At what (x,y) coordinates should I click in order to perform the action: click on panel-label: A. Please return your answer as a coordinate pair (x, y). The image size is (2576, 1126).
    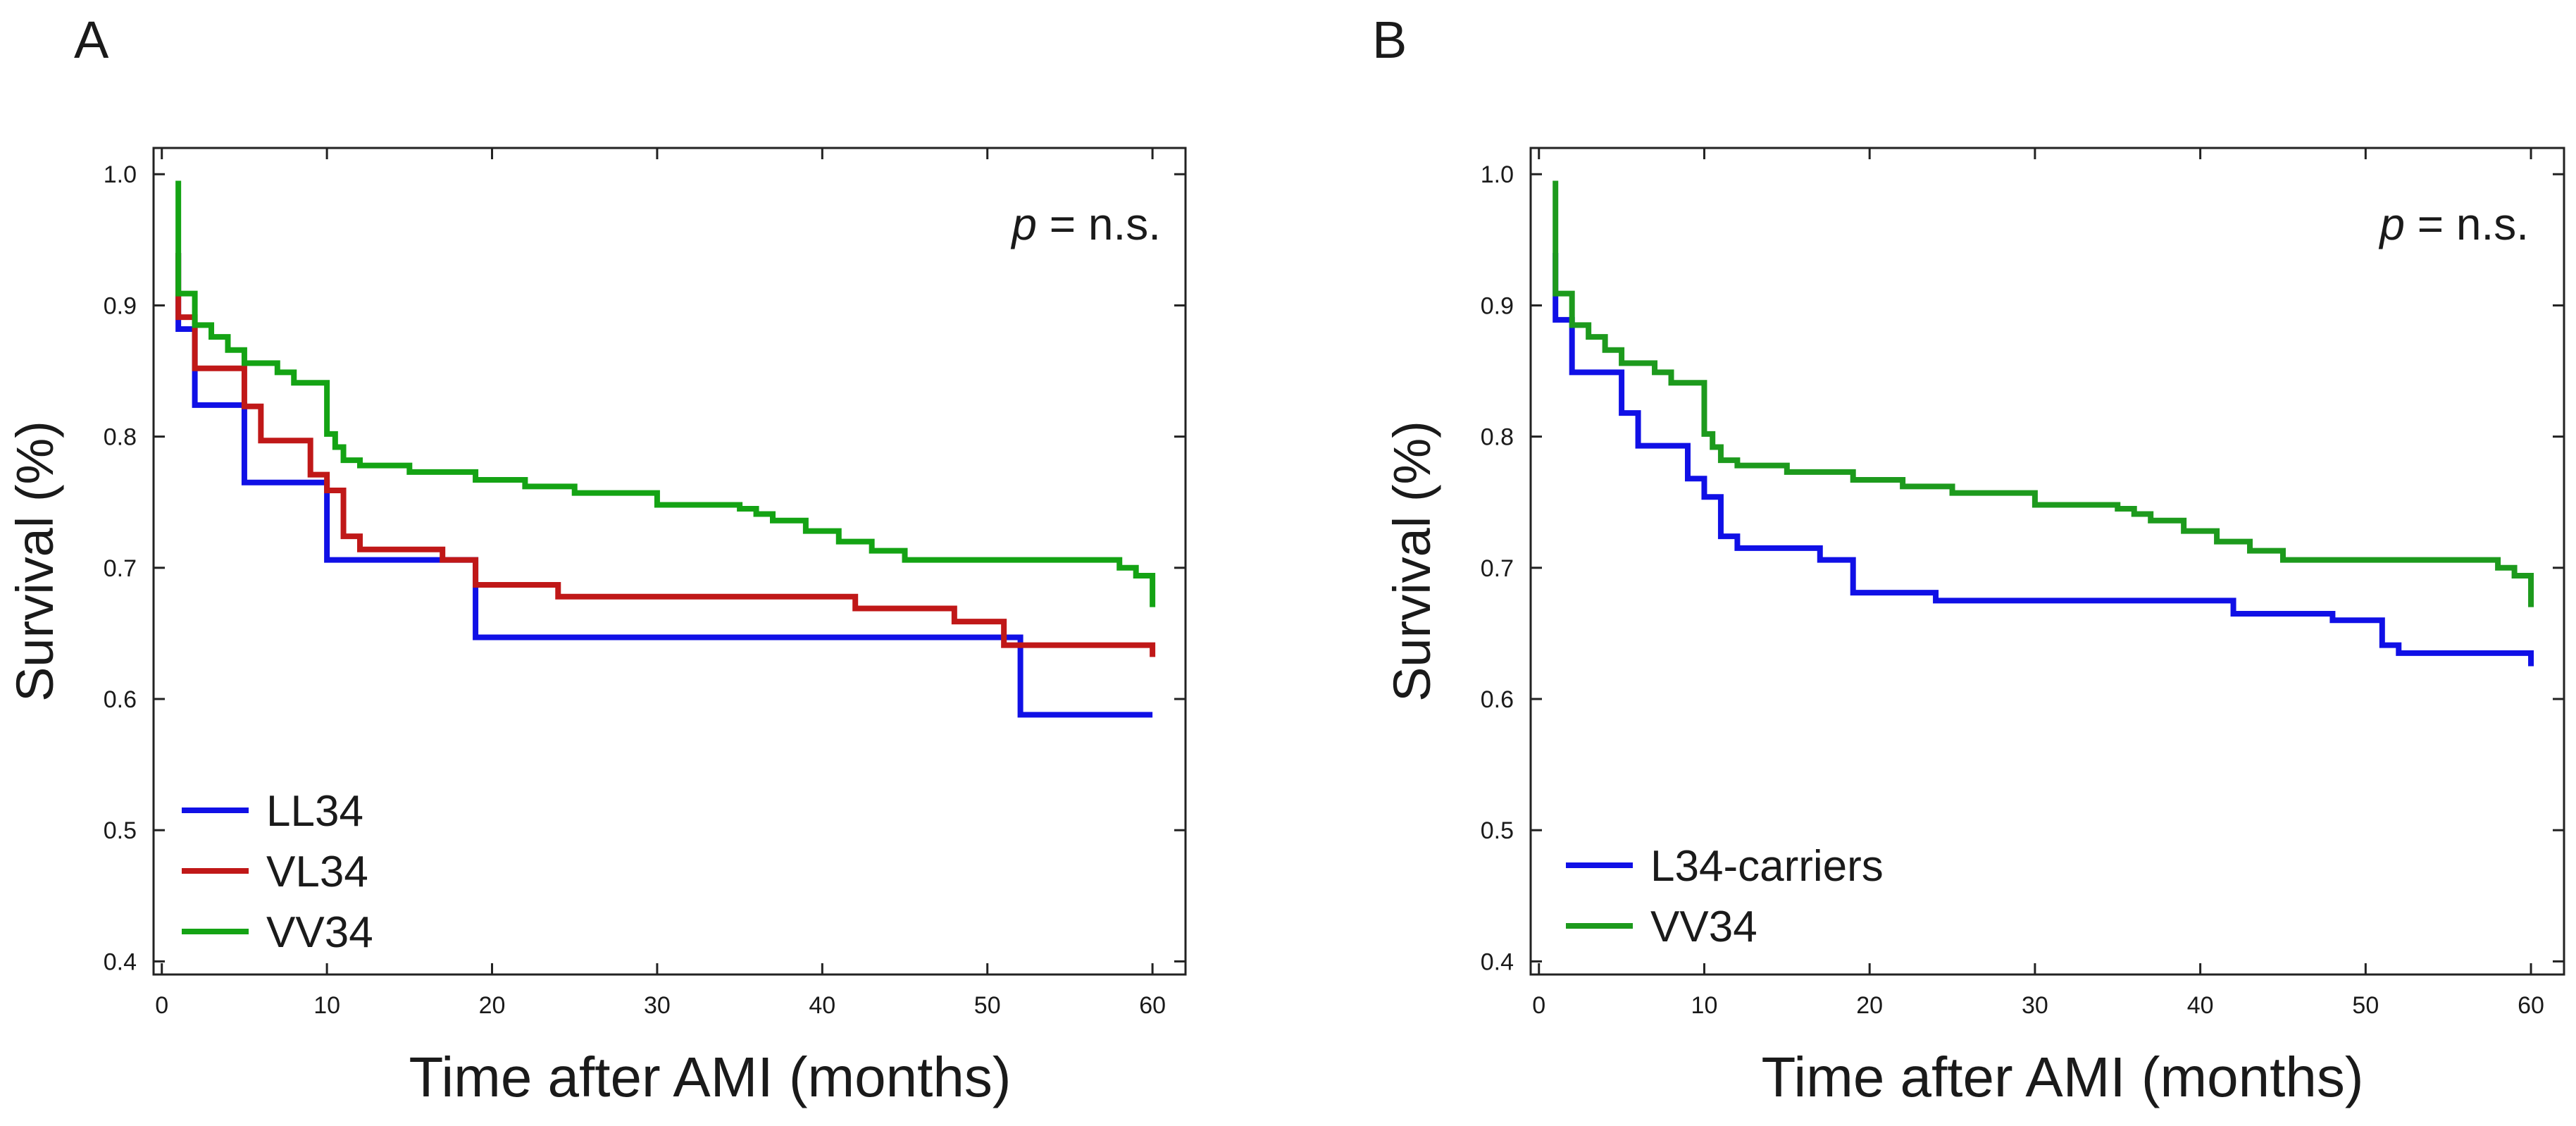
    Looking at the image, I should click on (91, 40).